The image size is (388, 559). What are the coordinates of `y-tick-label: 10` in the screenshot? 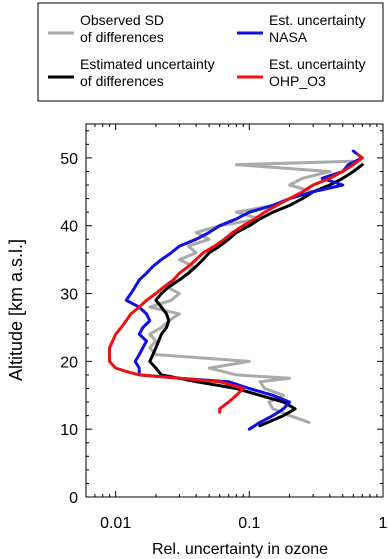 It's located at (69, 430).